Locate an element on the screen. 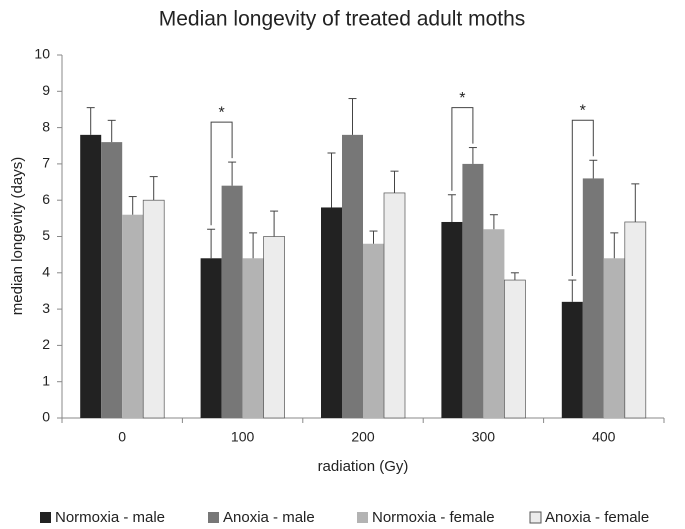  y-tick-label: 5 is located at coordinates (46, 235).